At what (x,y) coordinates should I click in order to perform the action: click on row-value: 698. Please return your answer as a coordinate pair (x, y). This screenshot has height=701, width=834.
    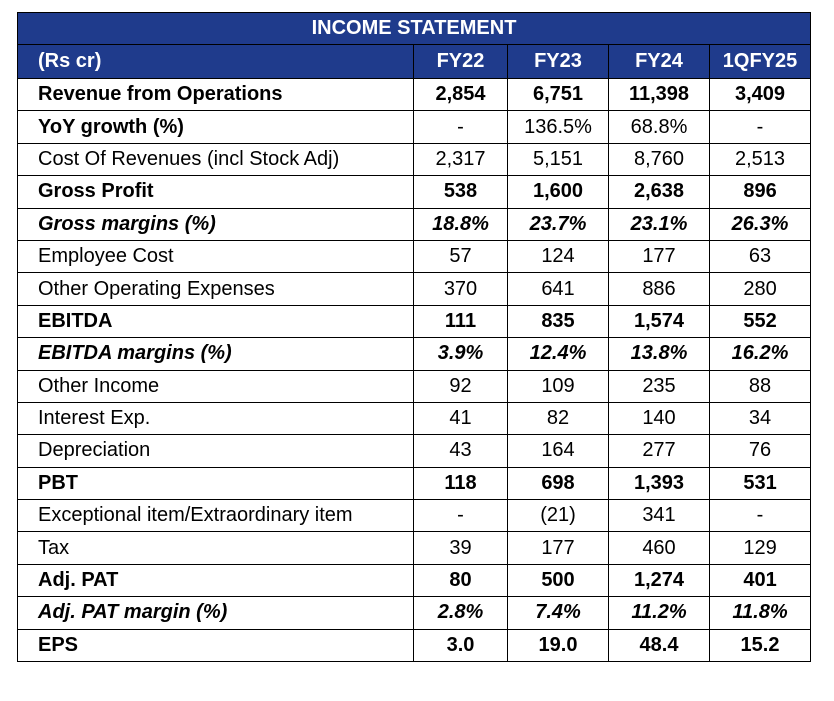
    Looking at the image, I should click on (558, 483).